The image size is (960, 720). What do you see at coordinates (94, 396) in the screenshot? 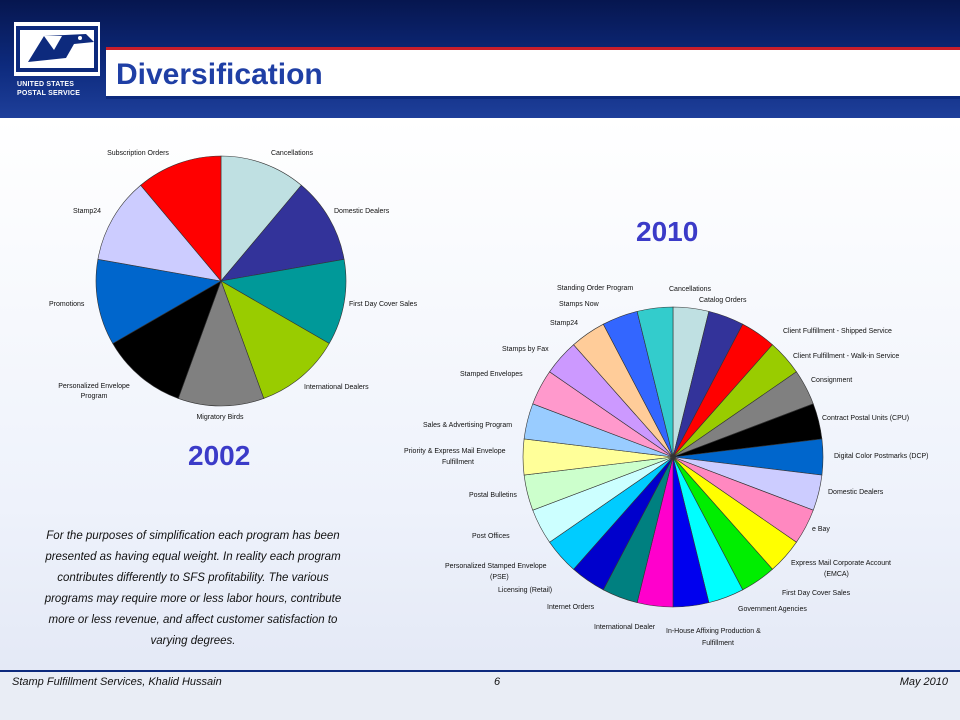
I see `pie-label: Program` at bounding box center [94, 396].